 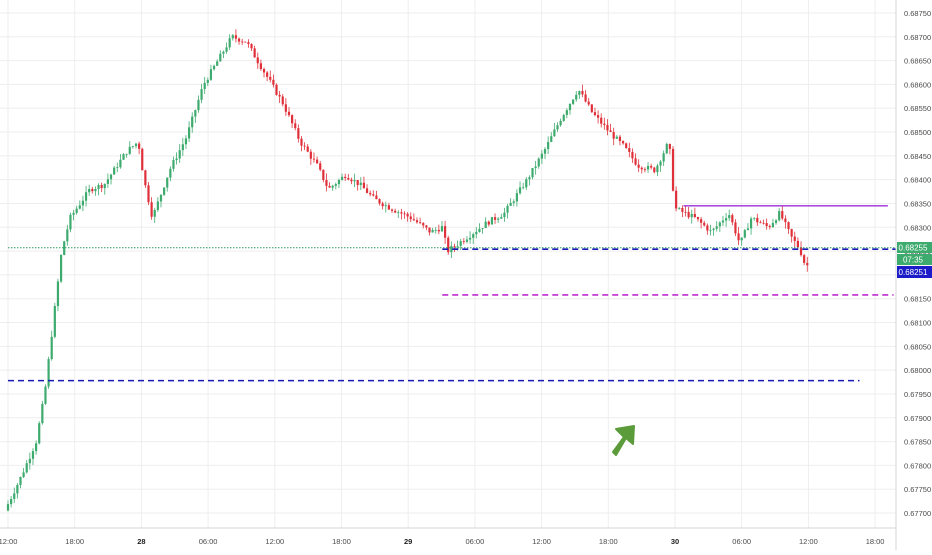 I want to click on price-tick-label: 0.68700, so click(x=917, y=37).